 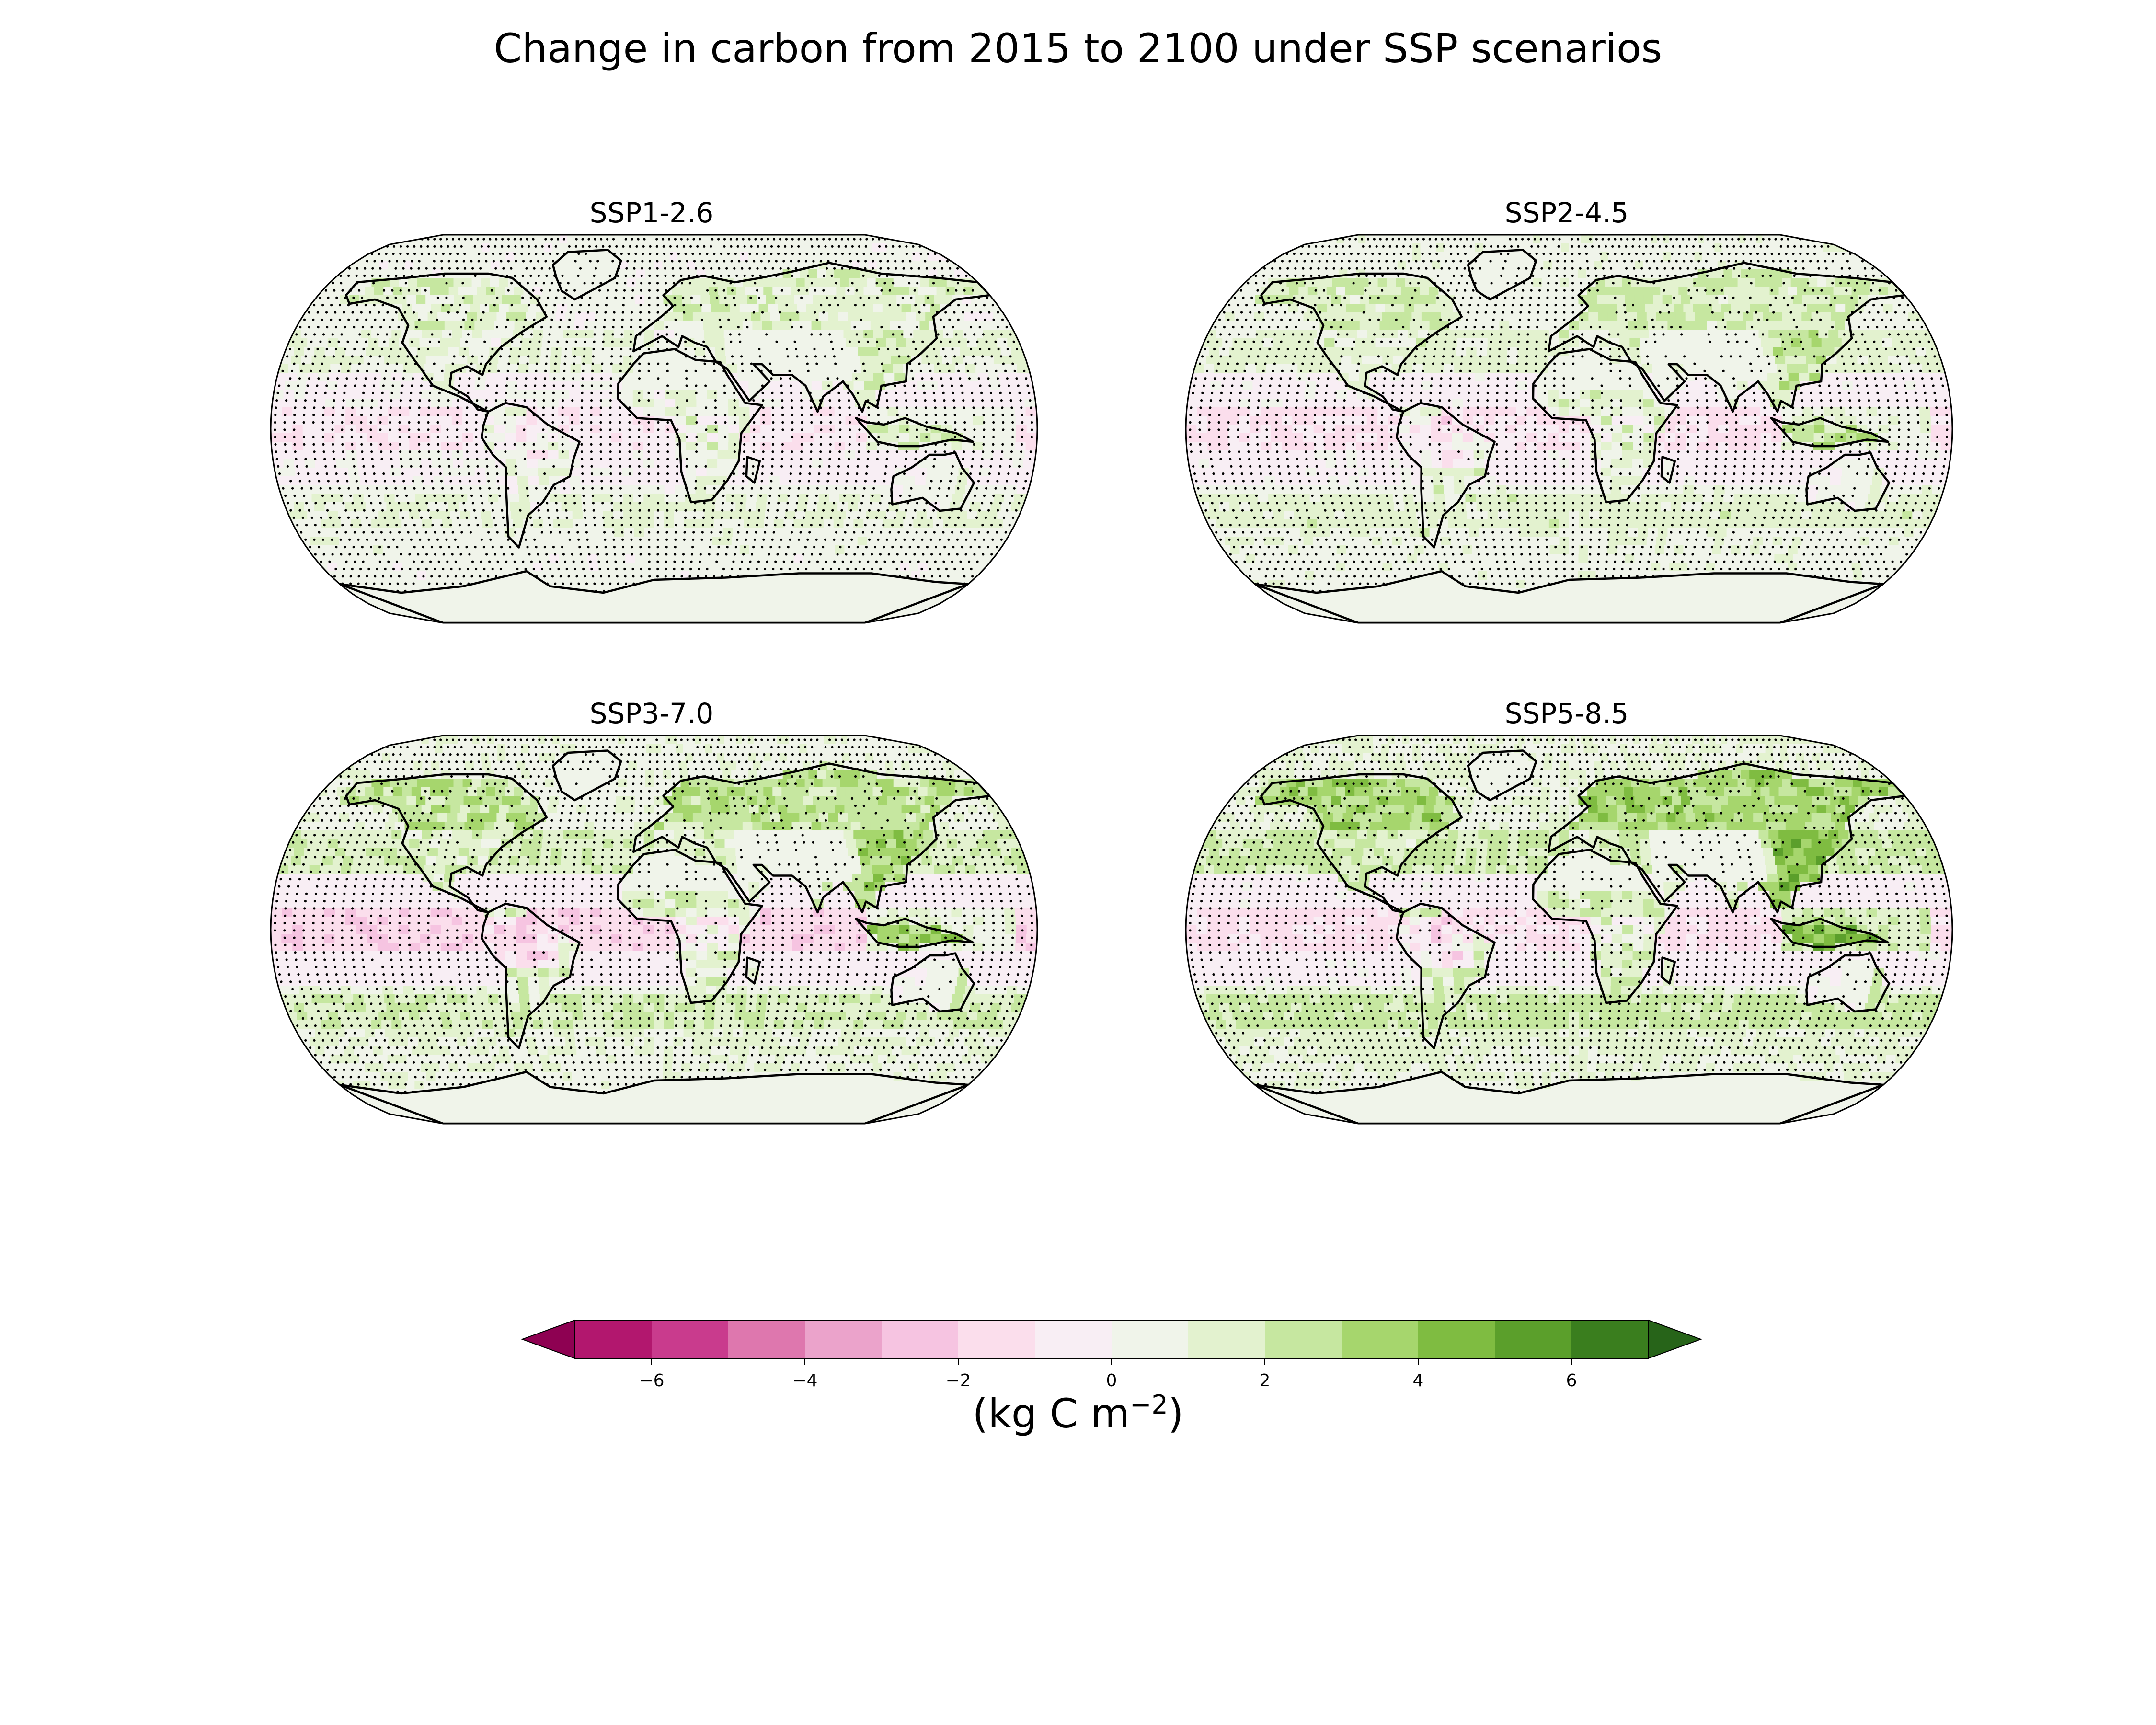 I want to click on colorbar-extend-max, so click(x=1675, y=1339).